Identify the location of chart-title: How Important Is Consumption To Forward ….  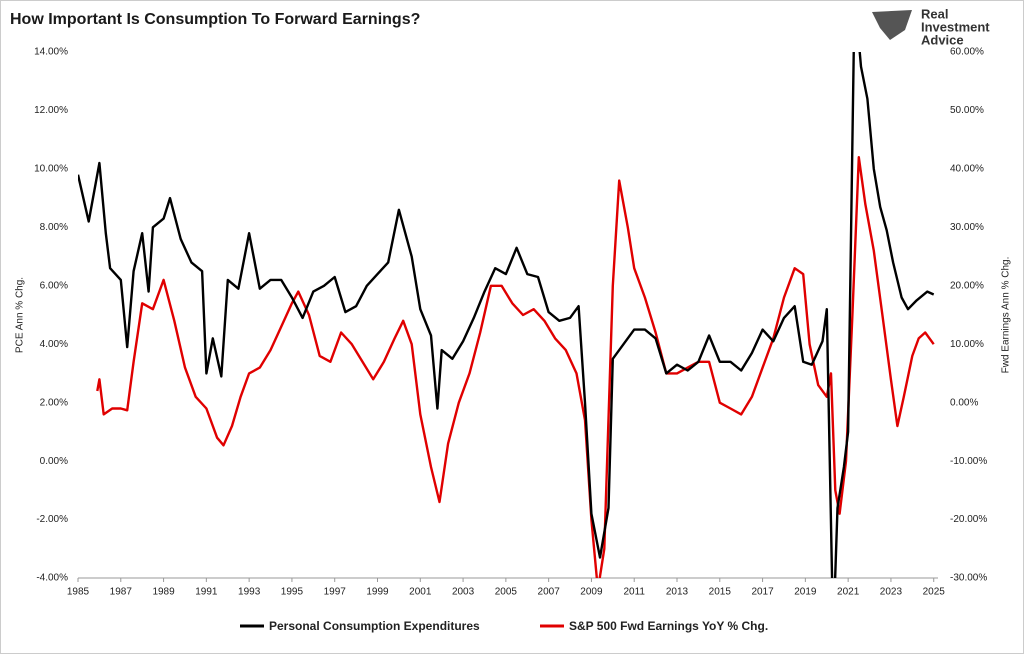
(215, 19).